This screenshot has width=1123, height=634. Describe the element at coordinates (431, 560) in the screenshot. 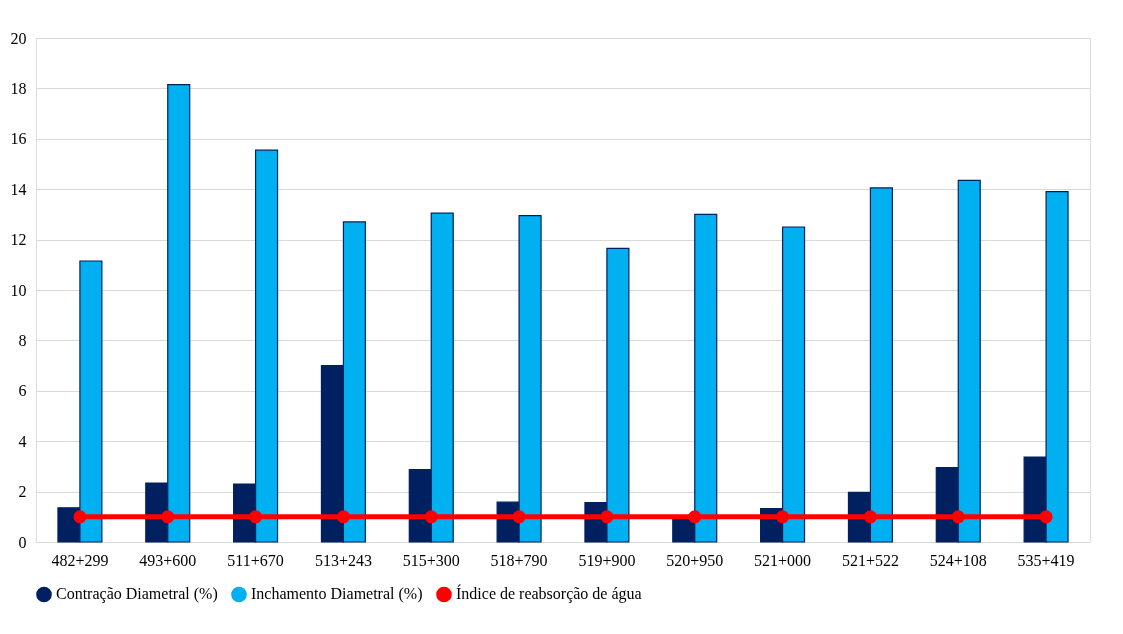

I see `x-tick-label: 515+300` at that location.